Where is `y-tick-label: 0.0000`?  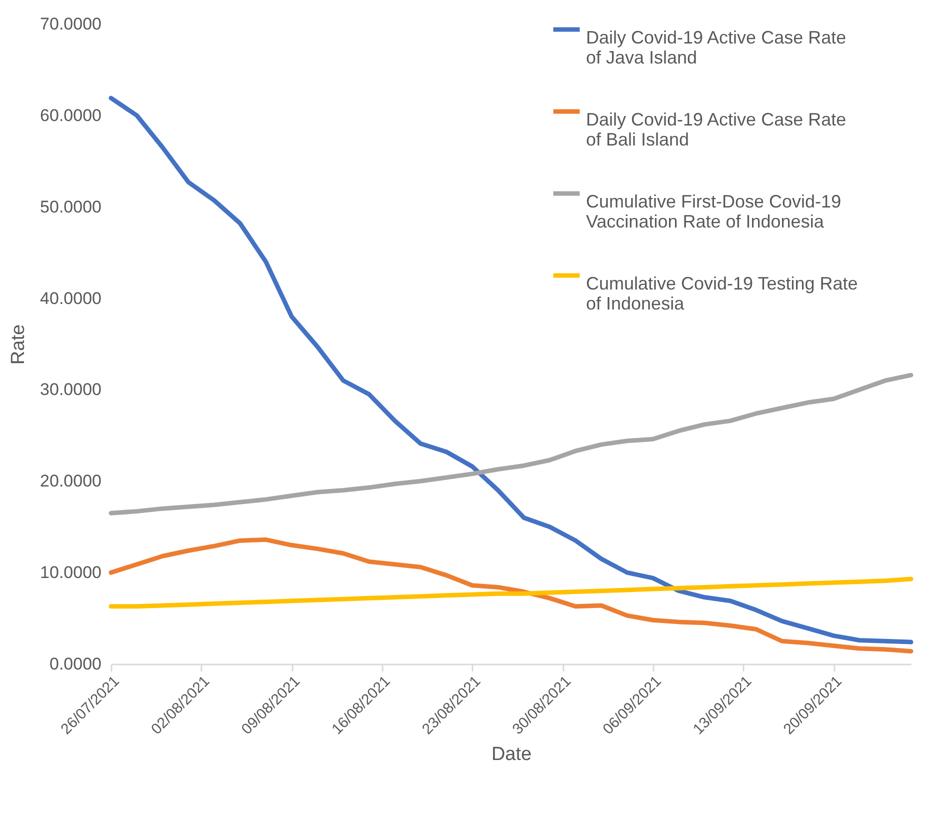 y-tick-label: 0.0000 is located at coordinates (76, 664).